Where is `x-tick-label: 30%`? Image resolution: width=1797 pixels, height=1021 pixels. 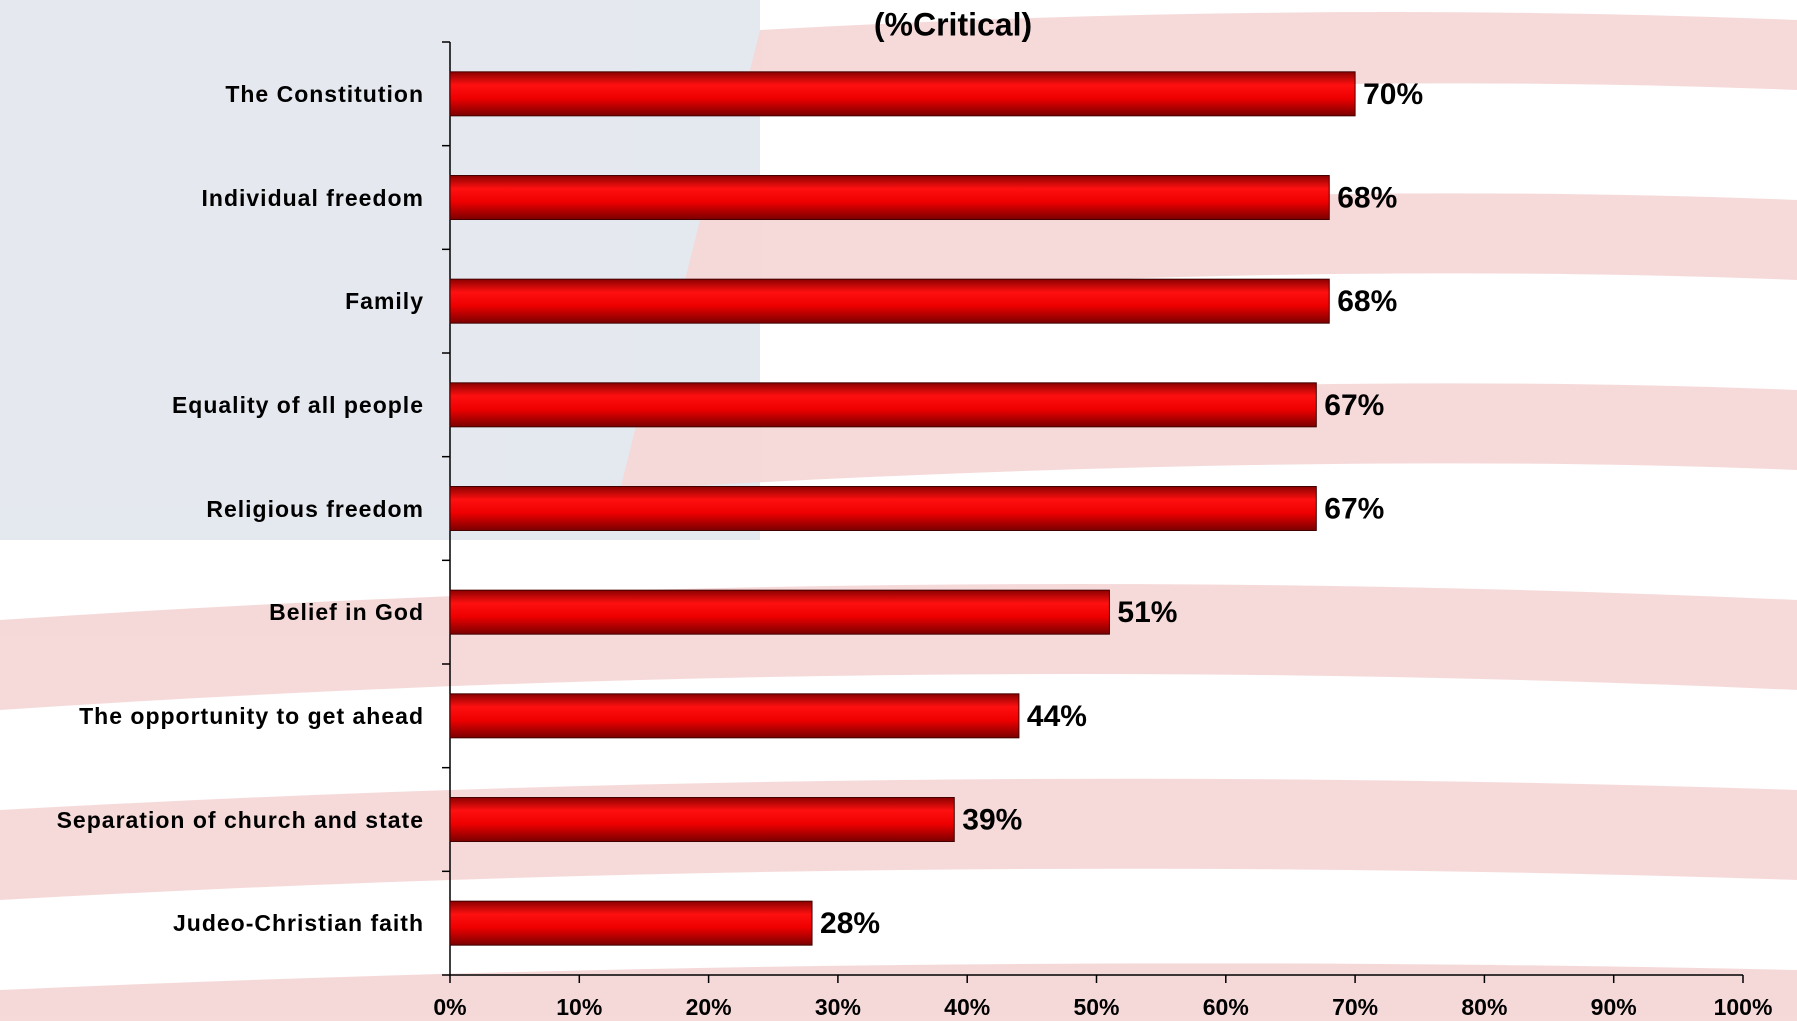 x-tick-label: 30% is located at coordinates (838, 1007).